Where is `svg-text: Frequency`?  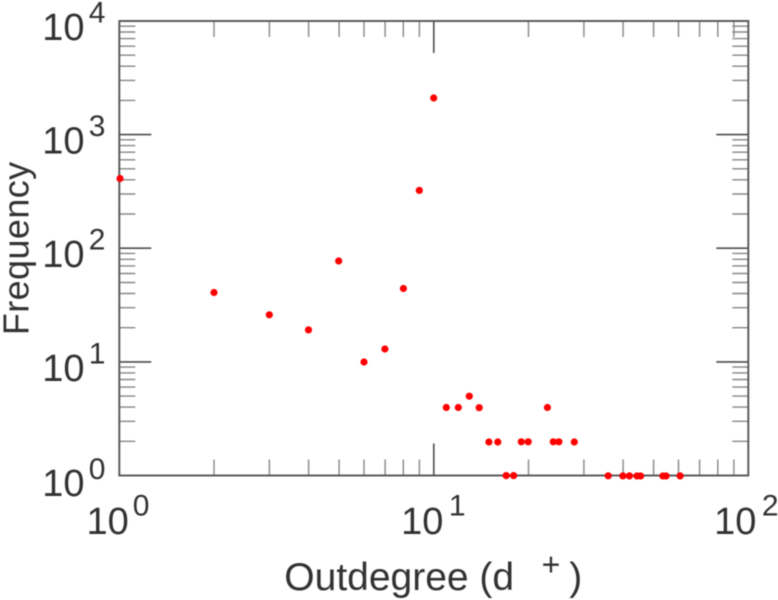
svg-text: Frequency is located at coordinates (18, 248).